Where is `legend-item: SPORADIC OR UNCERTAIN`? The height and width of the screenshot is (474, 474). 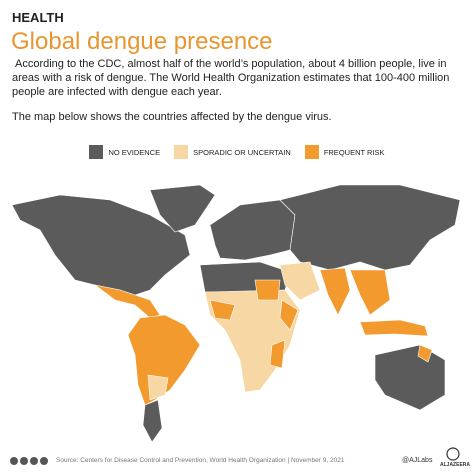
legend-item: SPORADIC OR UNCERTAIN is located at coordinates (232, 152).